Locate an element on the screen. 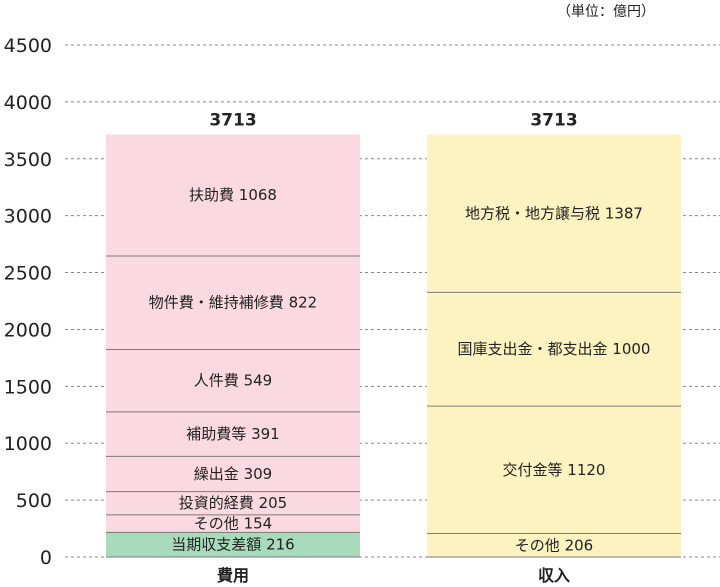  segment-label: その他 206 is located at coordinates (554, 545).